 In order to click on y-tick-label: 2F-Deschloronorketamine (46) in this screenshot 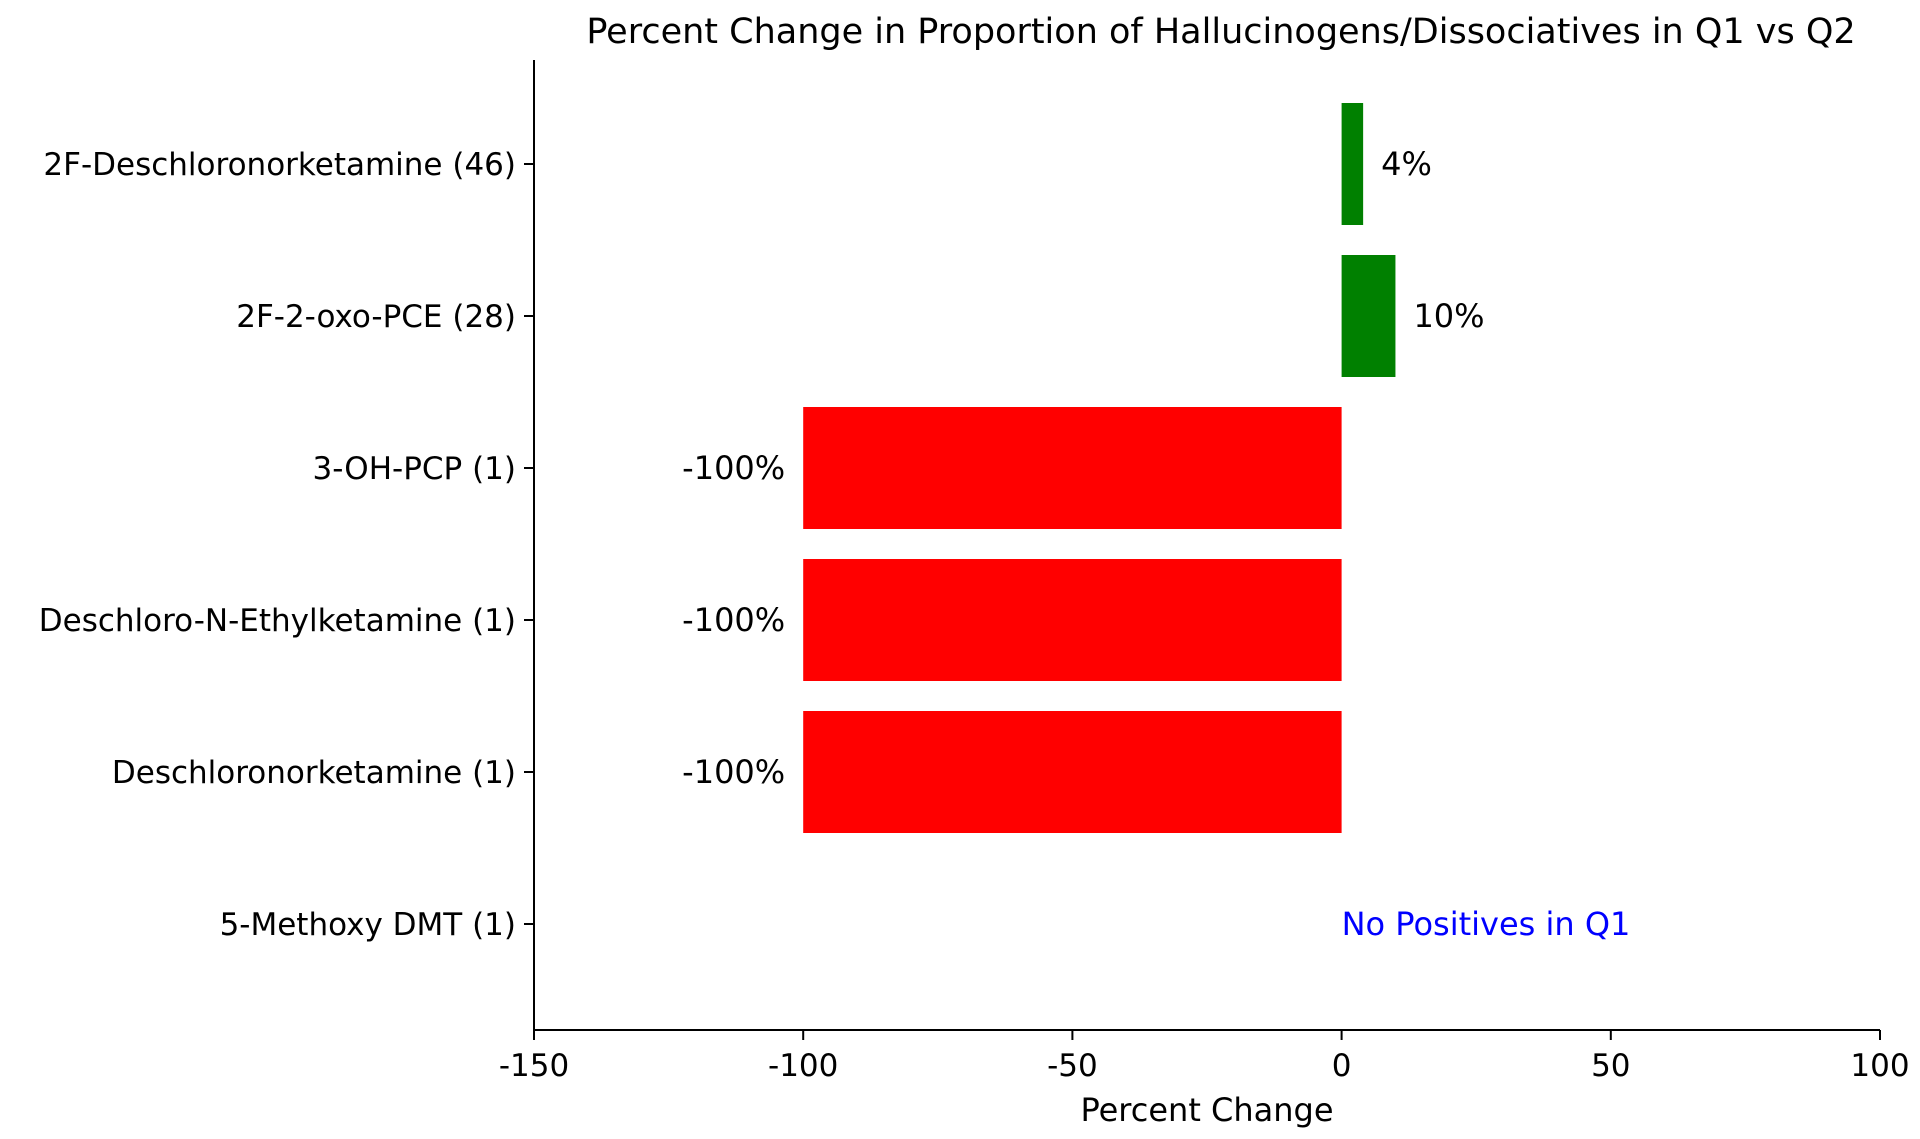, I will do `click(279, 165)`.